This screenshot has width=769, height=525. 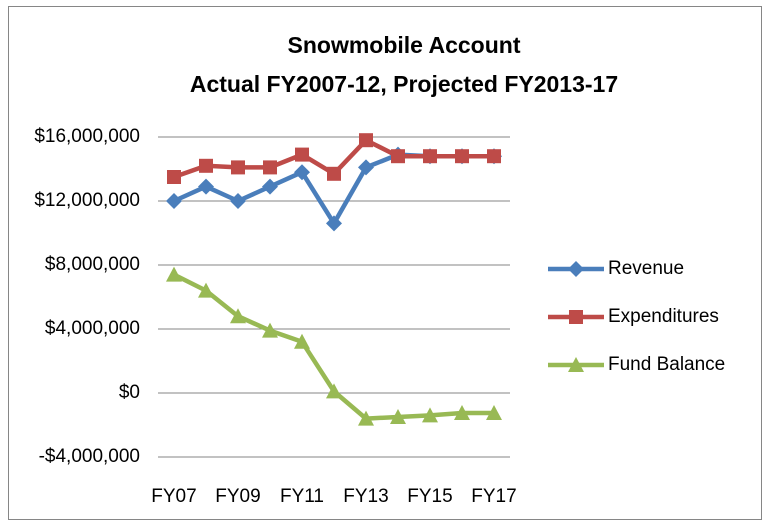 I want to click on chart-subtitle: Actual FY2007-12, Projected FY2013-17, so click(x=404, y=84).